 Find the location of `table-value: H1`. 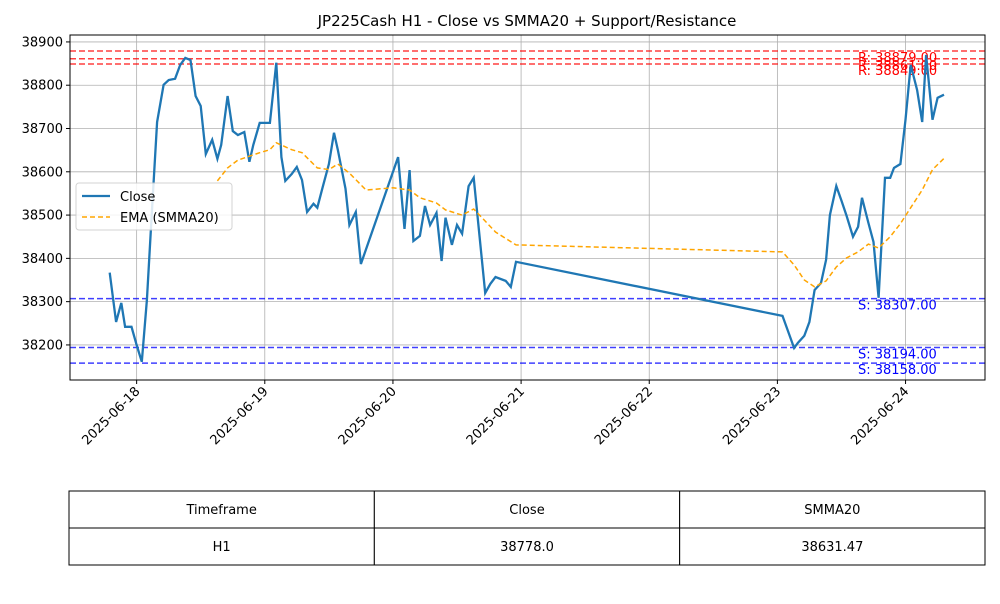

table-value: H1 is located at coordinates (222, 547).